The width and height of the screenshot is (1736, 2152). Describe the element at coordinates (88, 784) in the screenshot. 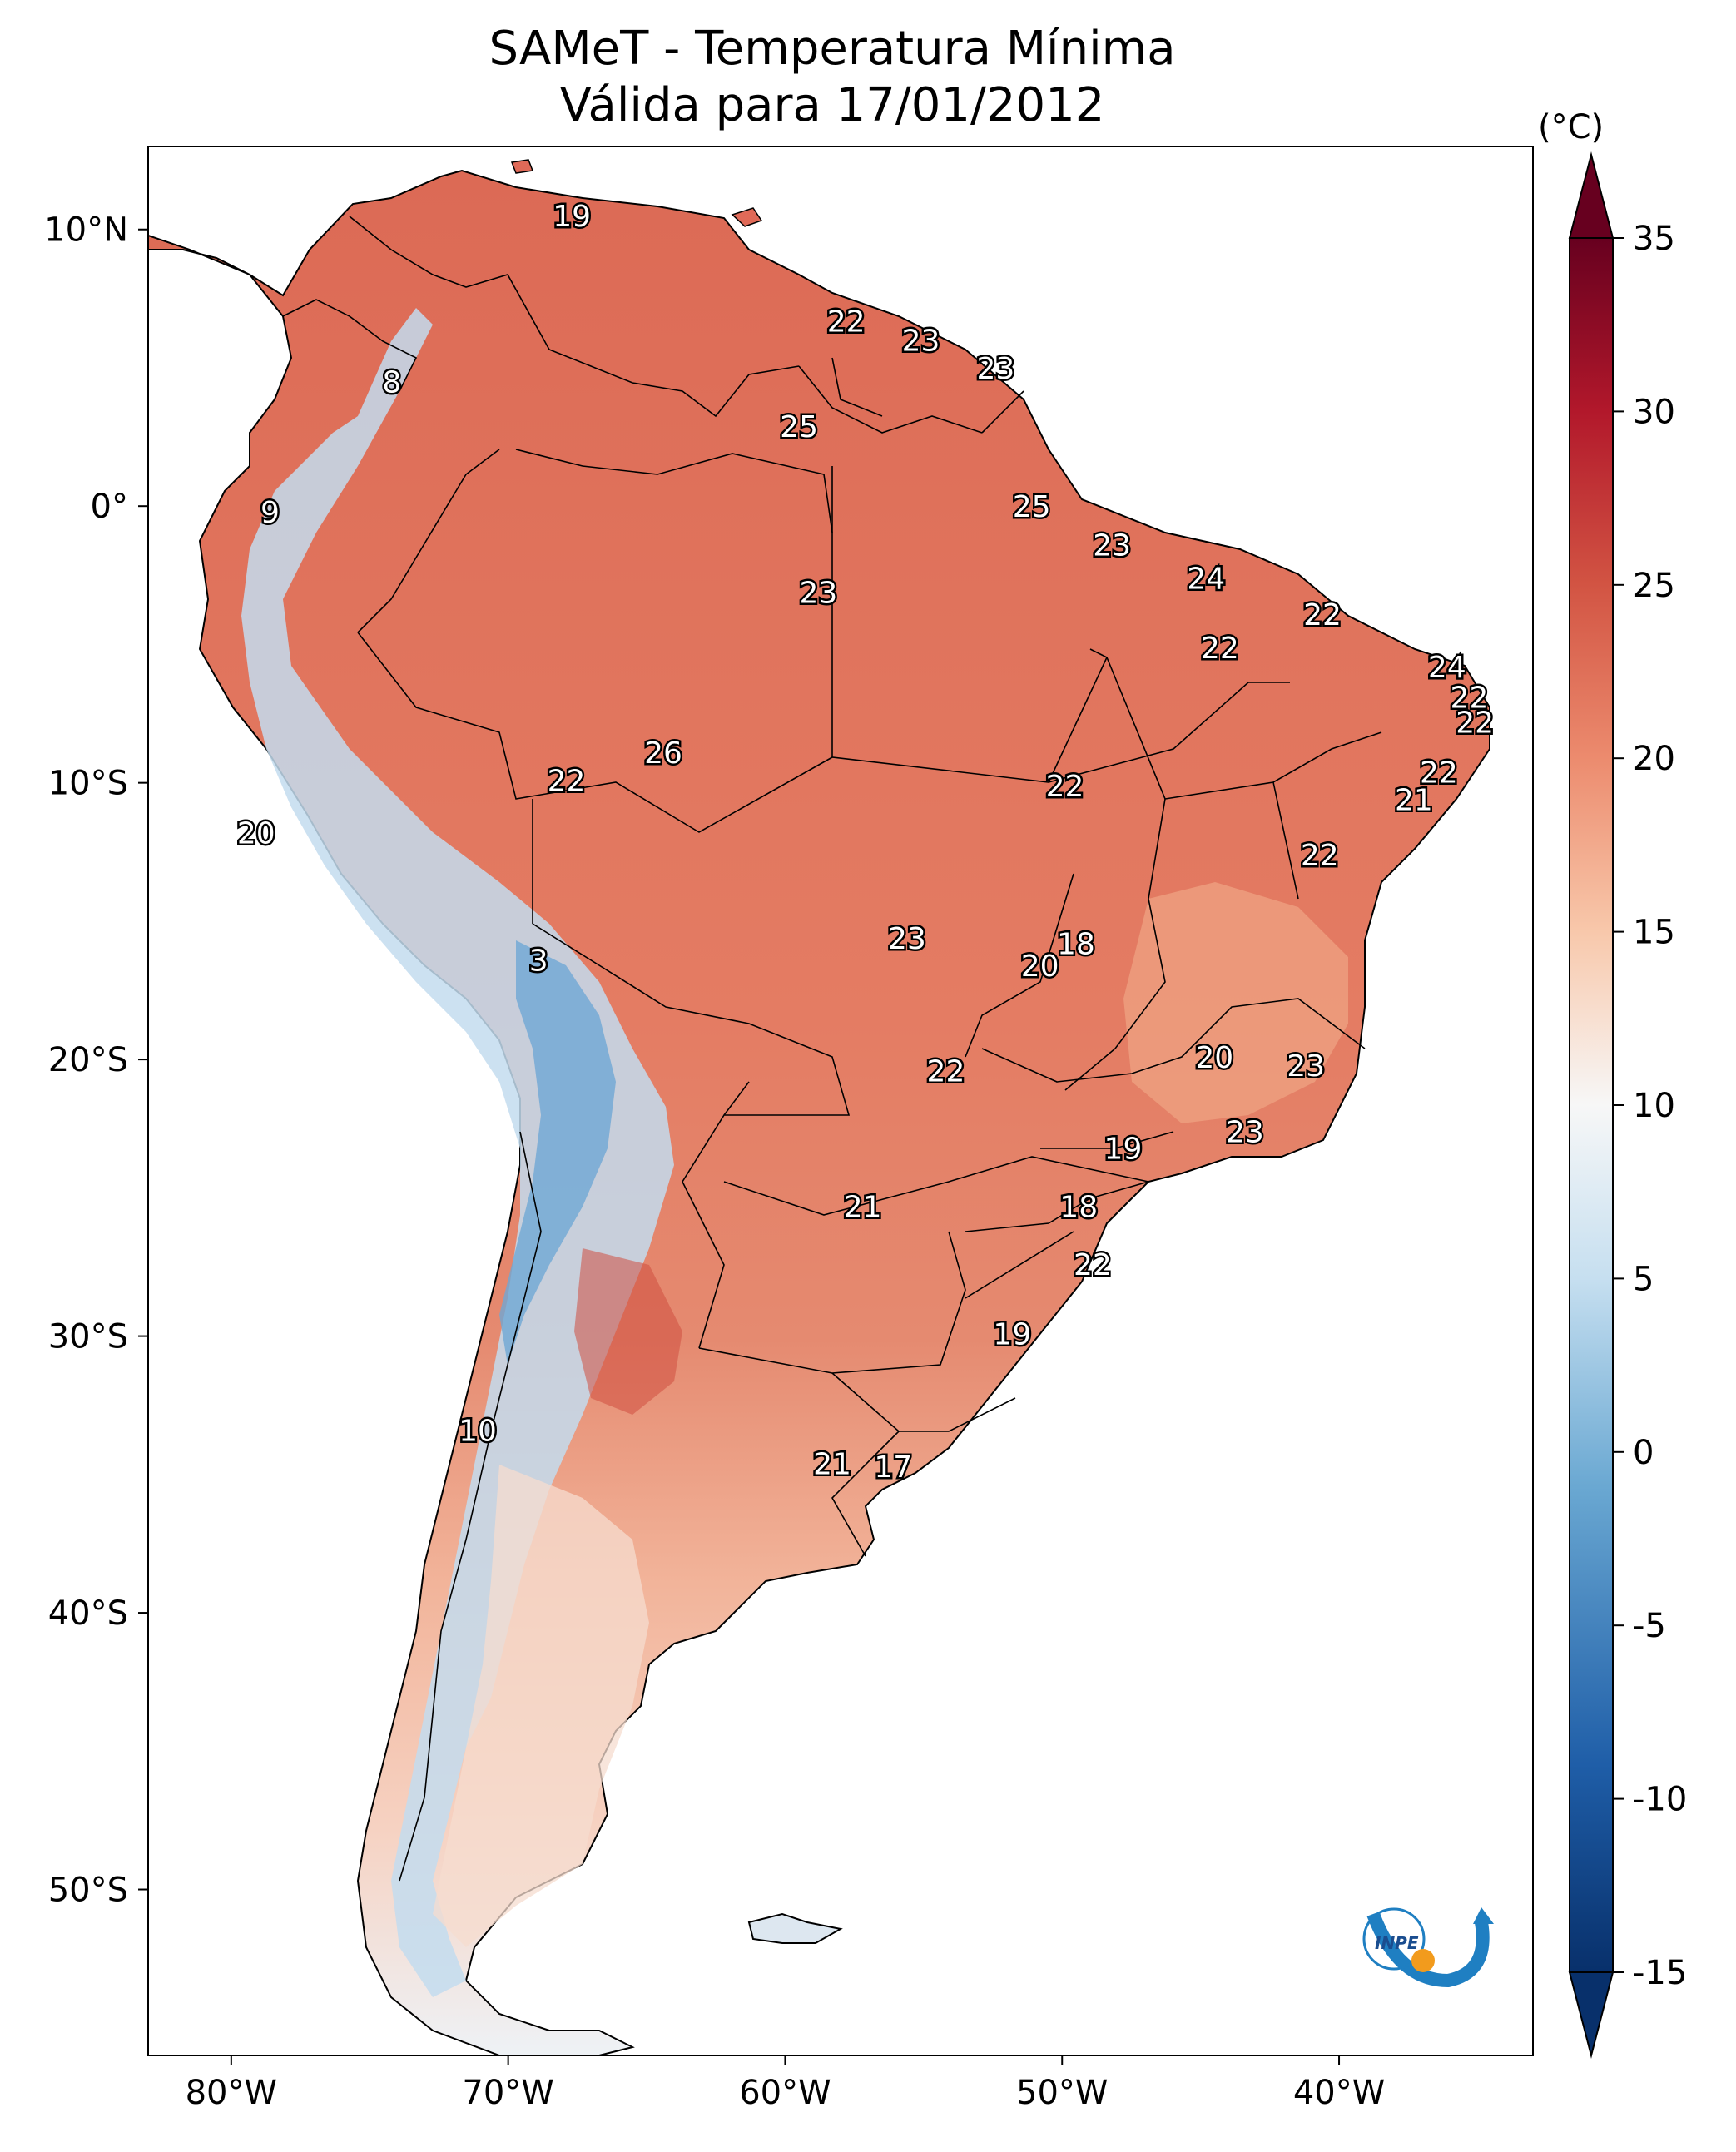

I see `y-axis-tick-label: 10°S` at that location.